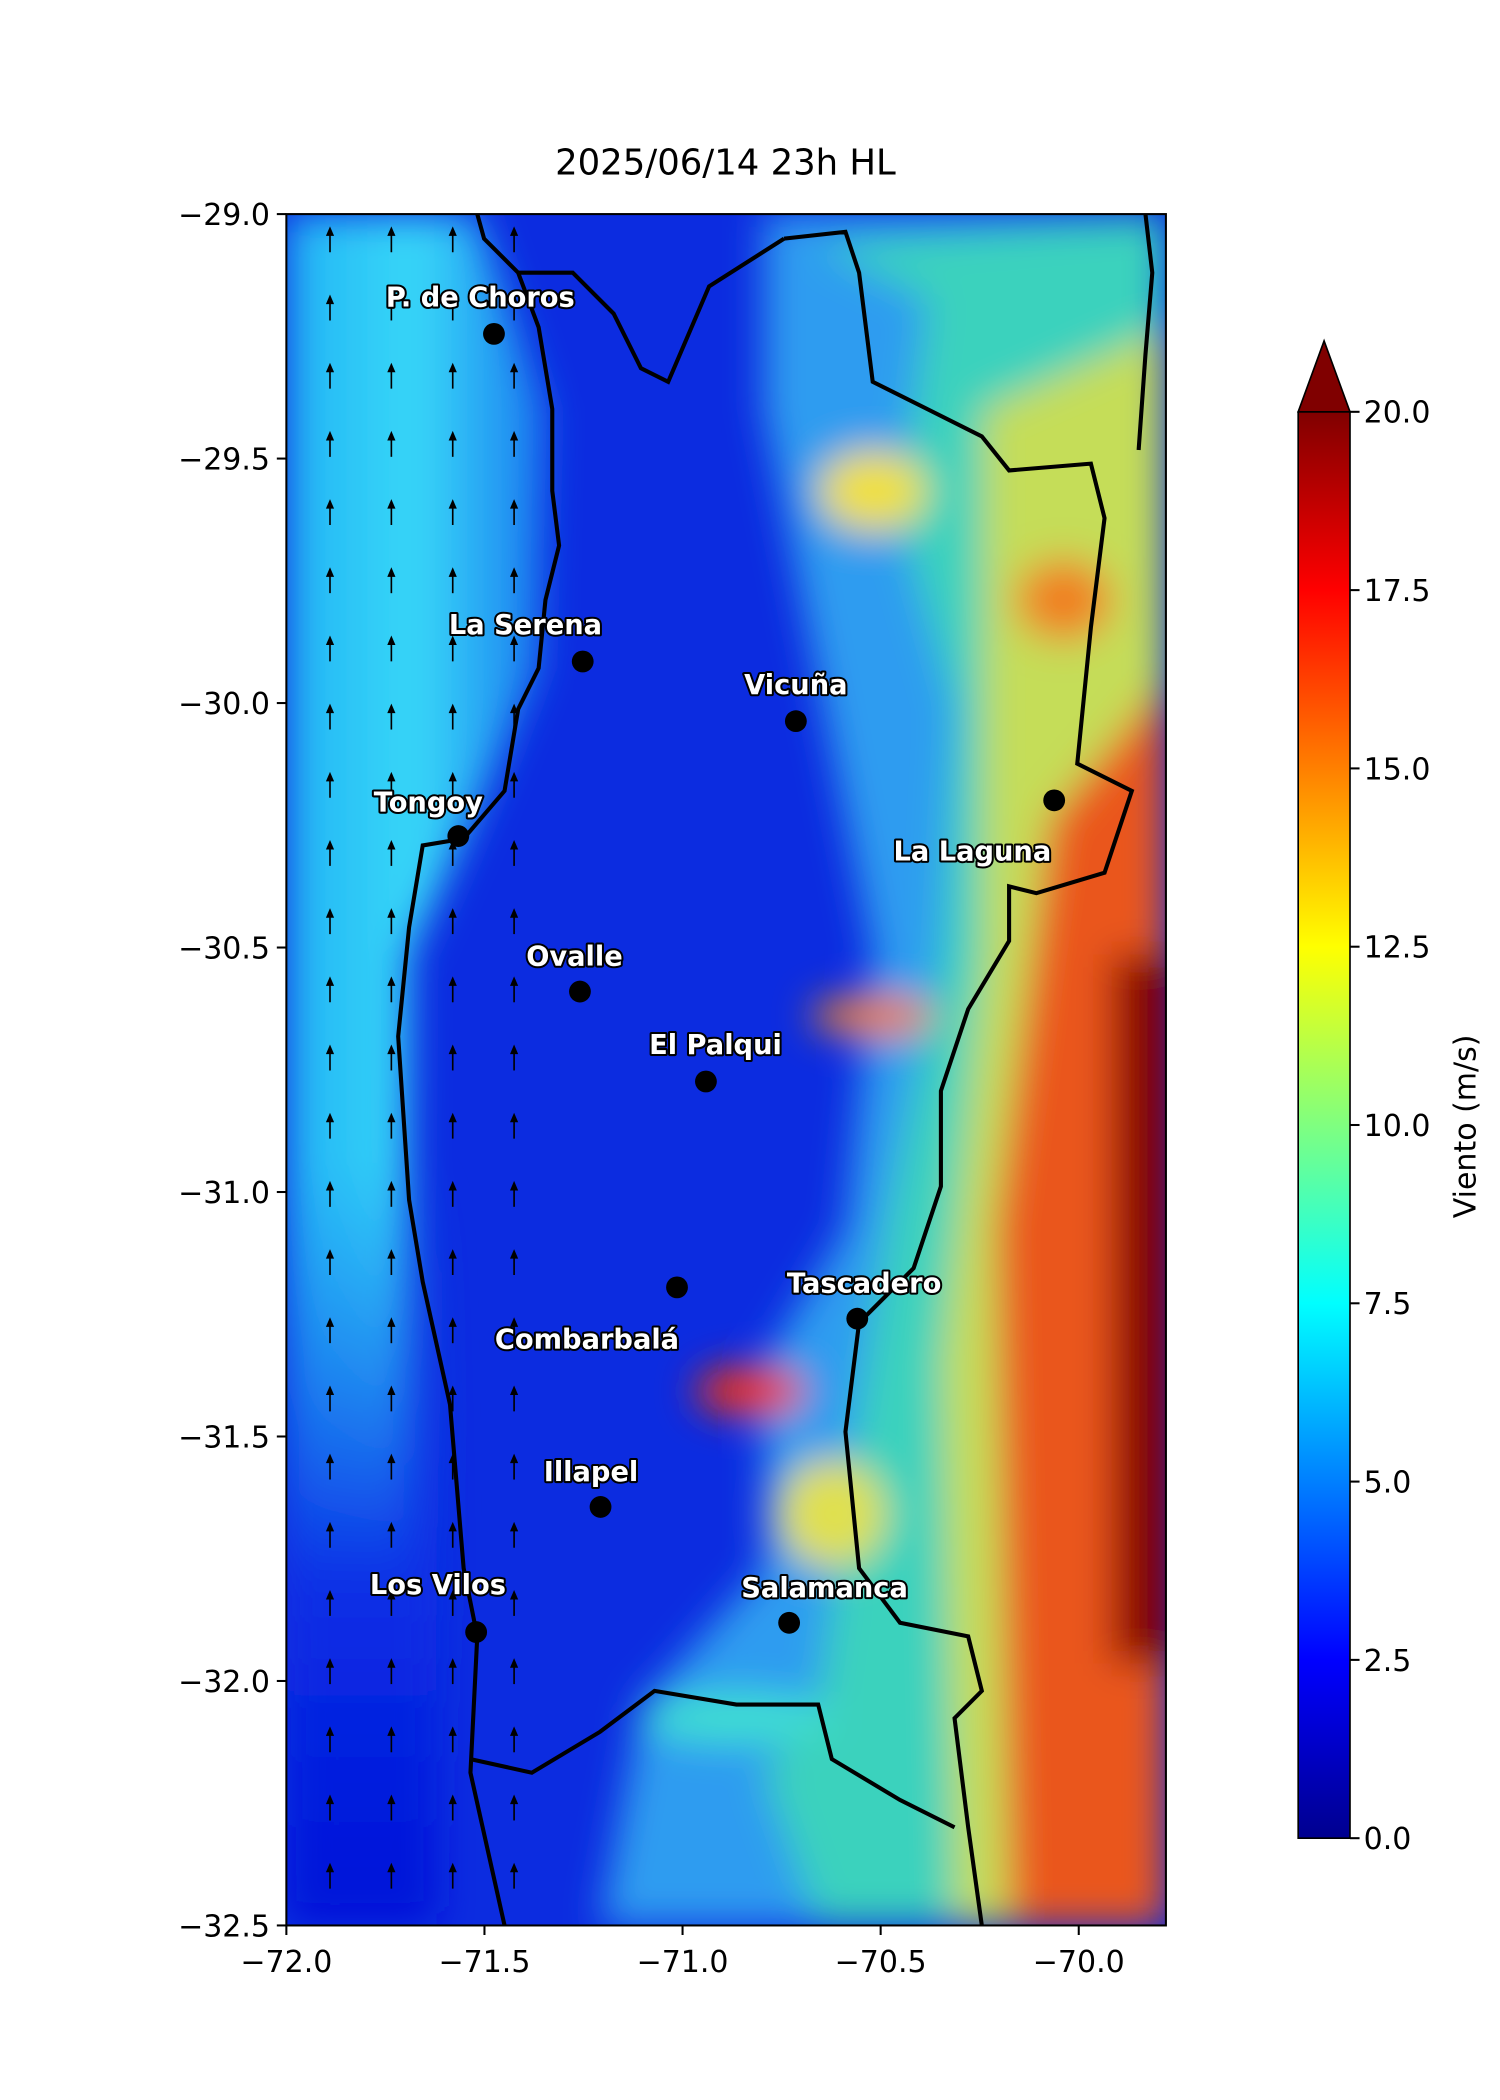  I want to click on city-label: Illapel, so click(591, 1472).